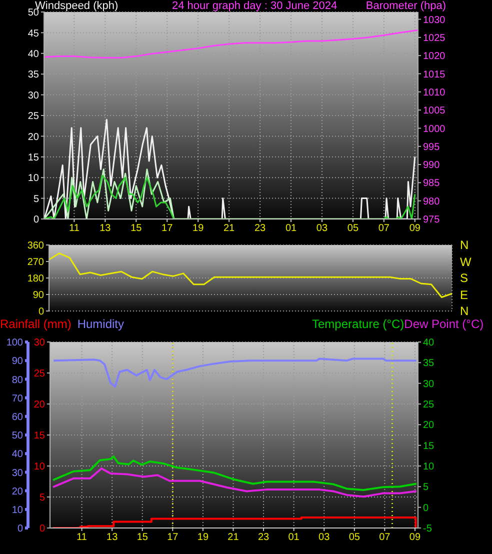  What do you see at coordinates (100, 324) in the screenshot?
I see `text: Humidity` at bounding box center [100, 324].